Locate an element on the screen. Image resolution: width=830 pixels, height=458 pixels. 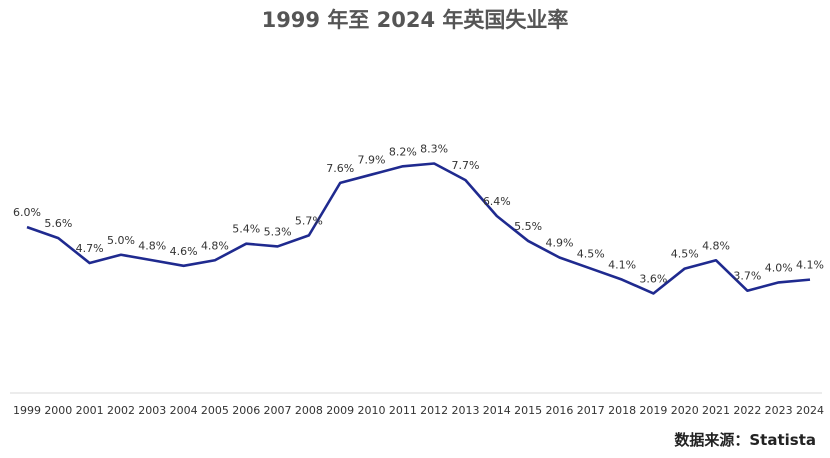
x-tick-label: 2018 is located at coordinates (622, 410).